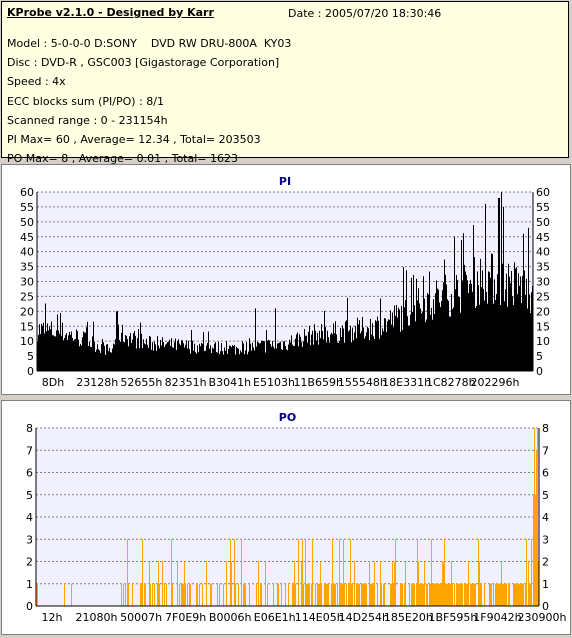  I want to click on y-tick-label-right: 25, so click(543, 296).